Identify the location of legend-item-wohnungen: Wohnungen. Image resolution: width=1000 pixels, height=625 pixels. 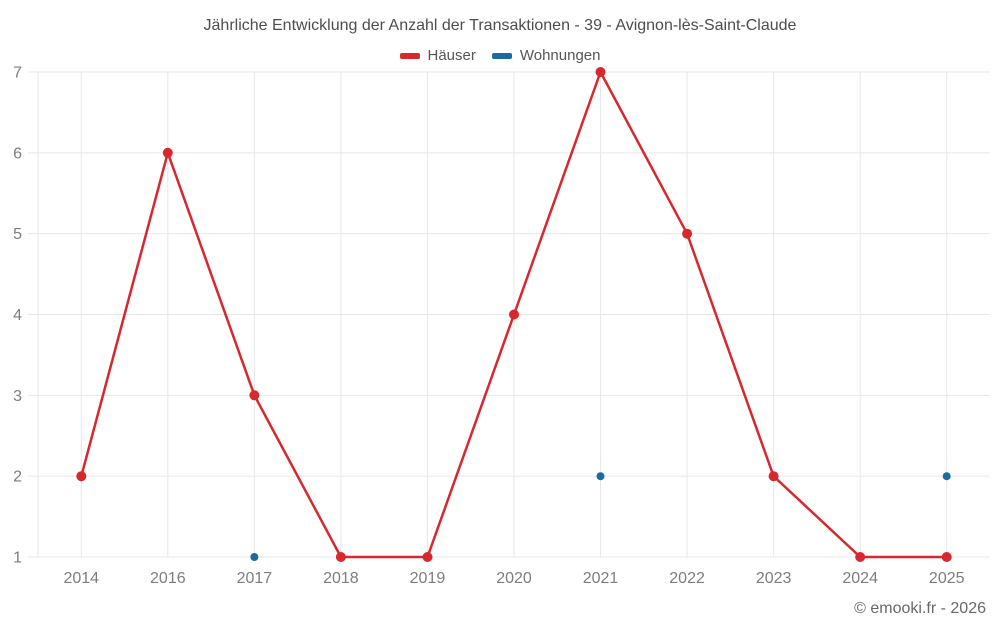
(546, 55).